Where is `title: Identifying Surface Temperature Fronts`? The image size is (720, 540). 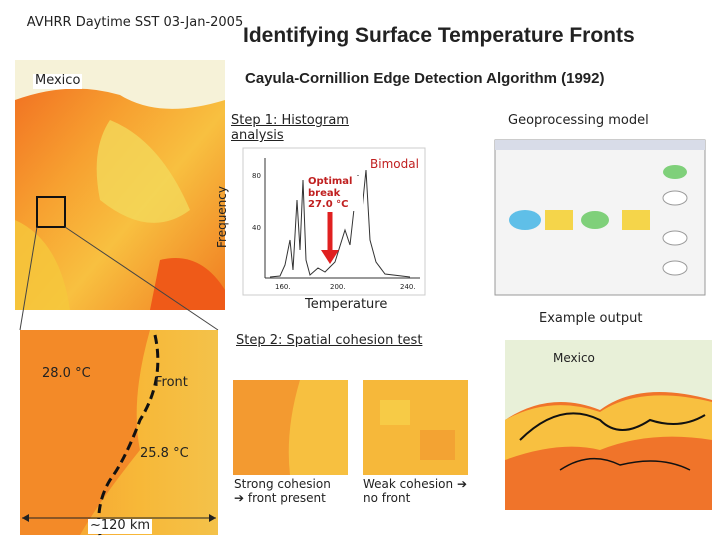 title: Identifying Surface Temperature Fronts is located at coordinates (439, 35).